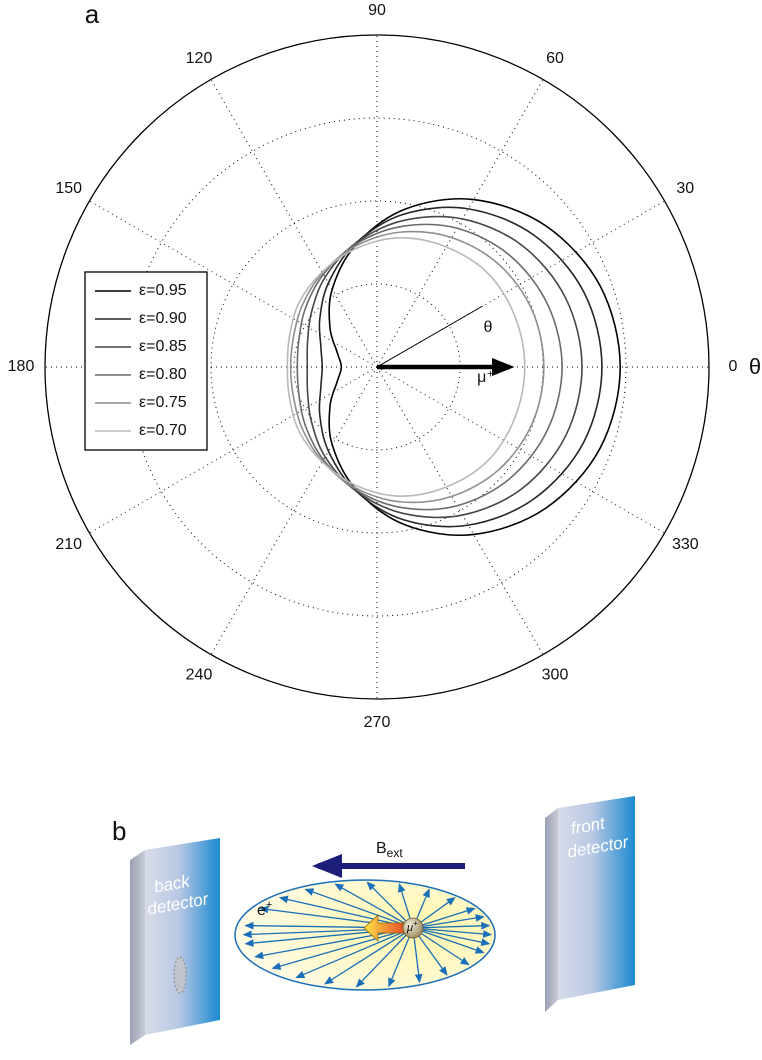 This screenshot has height=1060, width=762. I want to click on hit-spot, so click(180, 975).